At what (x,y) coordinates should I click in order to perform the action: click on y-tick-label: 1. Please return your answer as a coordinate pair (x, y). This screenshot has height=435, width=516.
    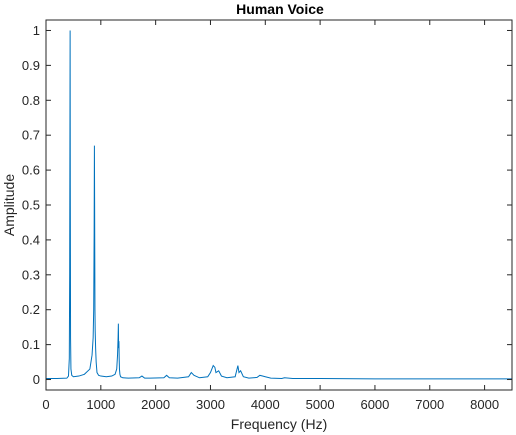
    Looking at the image, I should click on (36, 30).